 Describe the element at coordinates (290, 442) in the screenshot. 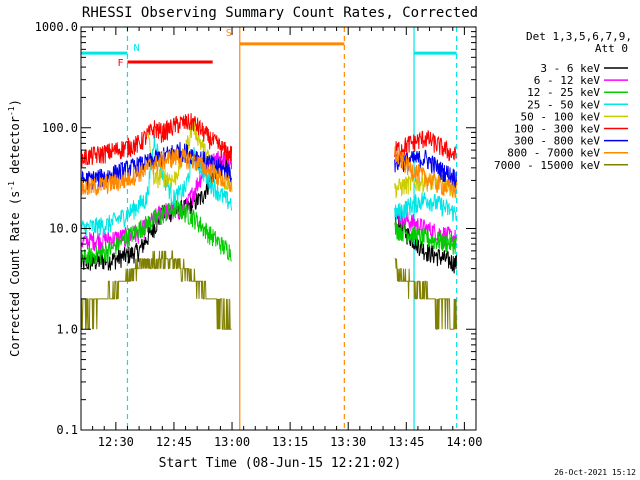

I see `x-tick-label: 13:15` at that location.